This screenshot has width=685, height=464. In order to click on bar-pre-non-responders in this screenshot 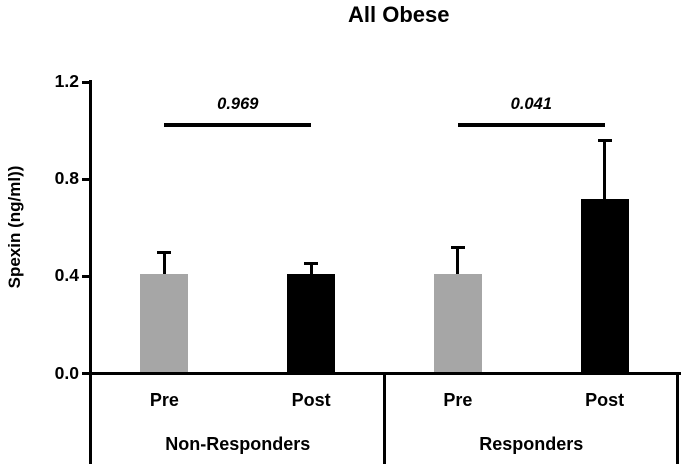, I will do `click(164, 324)`.